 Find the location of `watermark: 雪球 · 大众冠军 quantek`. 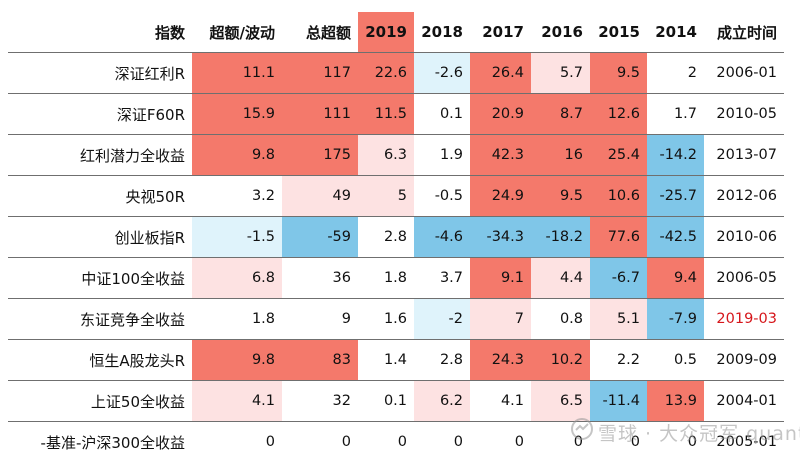

watermark: 雪球 · 大众冠军 quantek is located at coordinates (681, 429).